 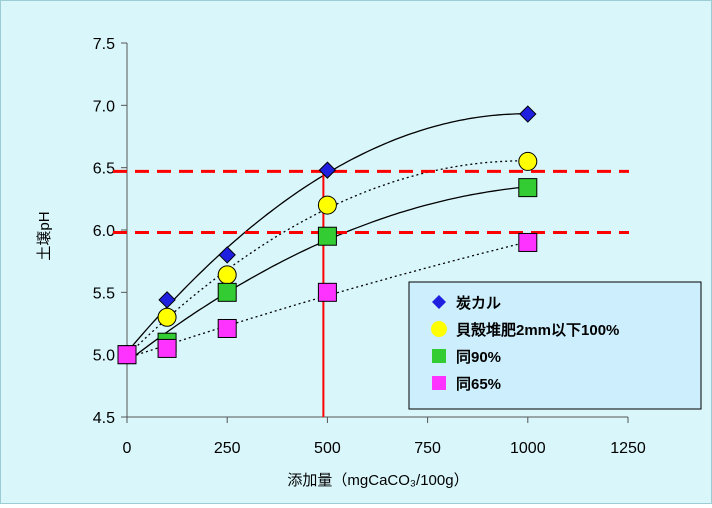 I want to click on y-tick-label: 7.5, so click(x=104, y=44).